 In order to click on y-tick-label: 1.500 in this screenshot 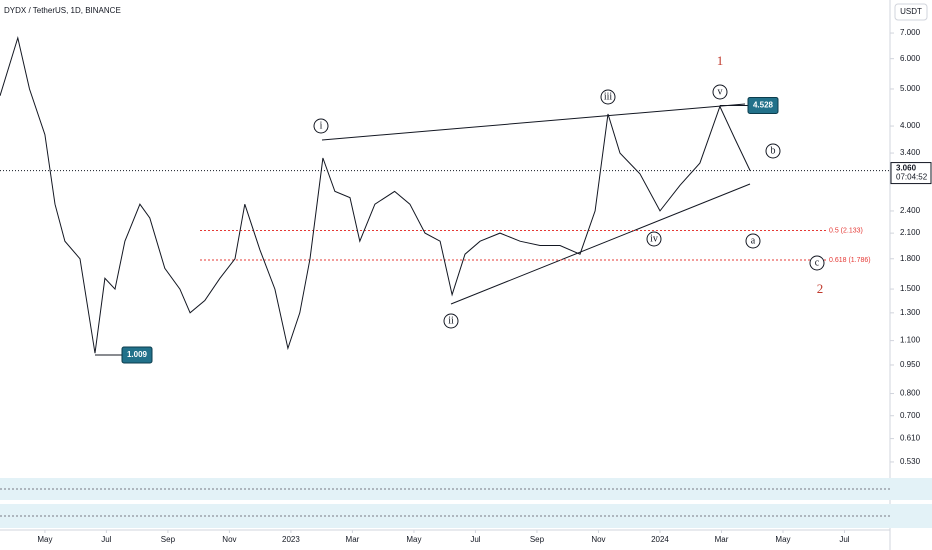, I will do `click(910, 288)`.